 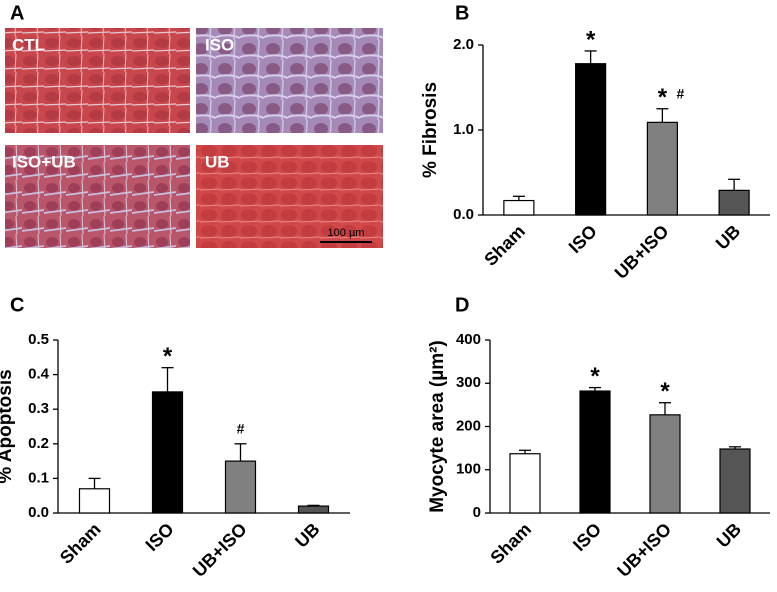 I want to click on panel-label: C, so click(x=17, y=305).